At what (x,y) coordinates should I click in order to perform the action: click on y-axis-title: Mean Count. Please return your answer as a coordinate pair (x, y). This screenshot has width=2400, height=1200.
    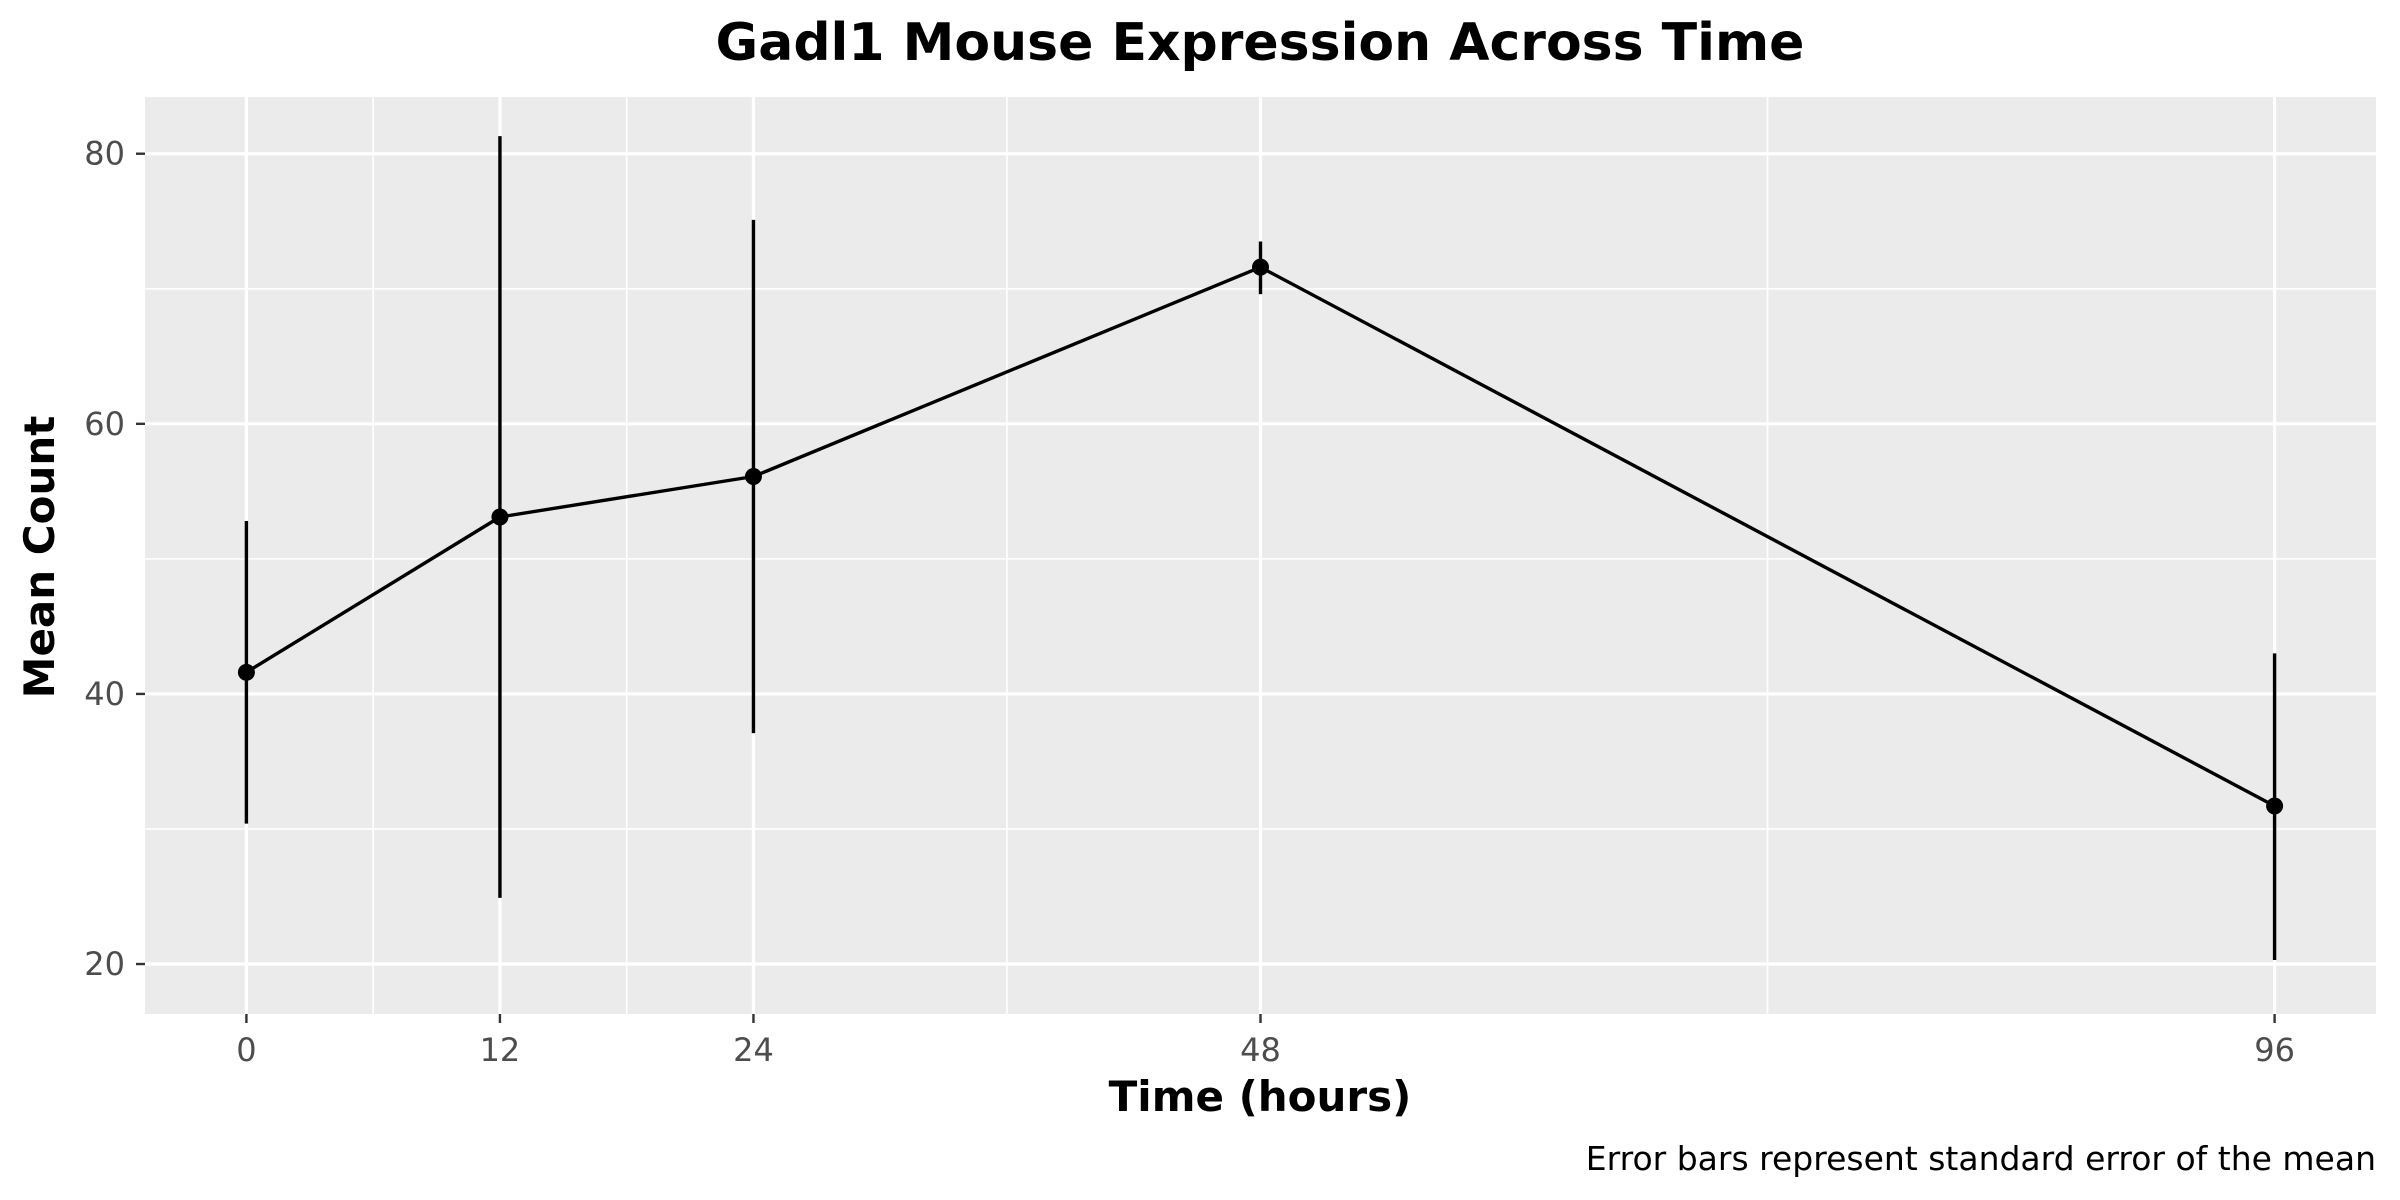
    Looking at the image, I should click on (39, 557).